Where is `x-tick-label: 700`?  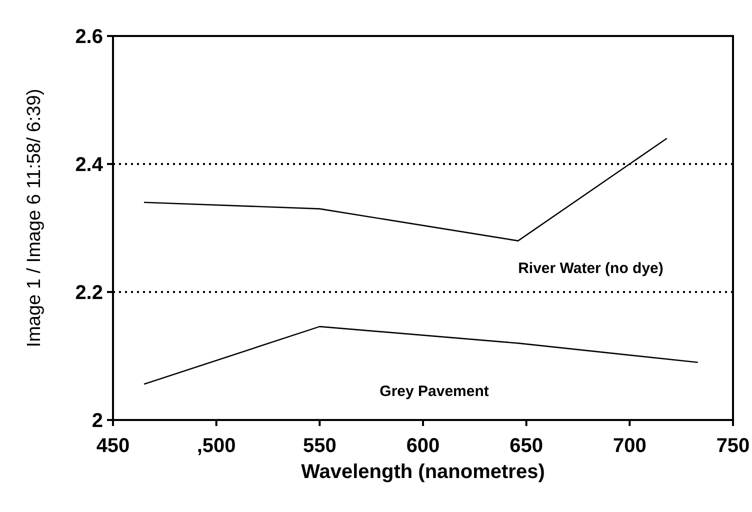
x-tick-label: 700 is located at coordinates (629, 446).